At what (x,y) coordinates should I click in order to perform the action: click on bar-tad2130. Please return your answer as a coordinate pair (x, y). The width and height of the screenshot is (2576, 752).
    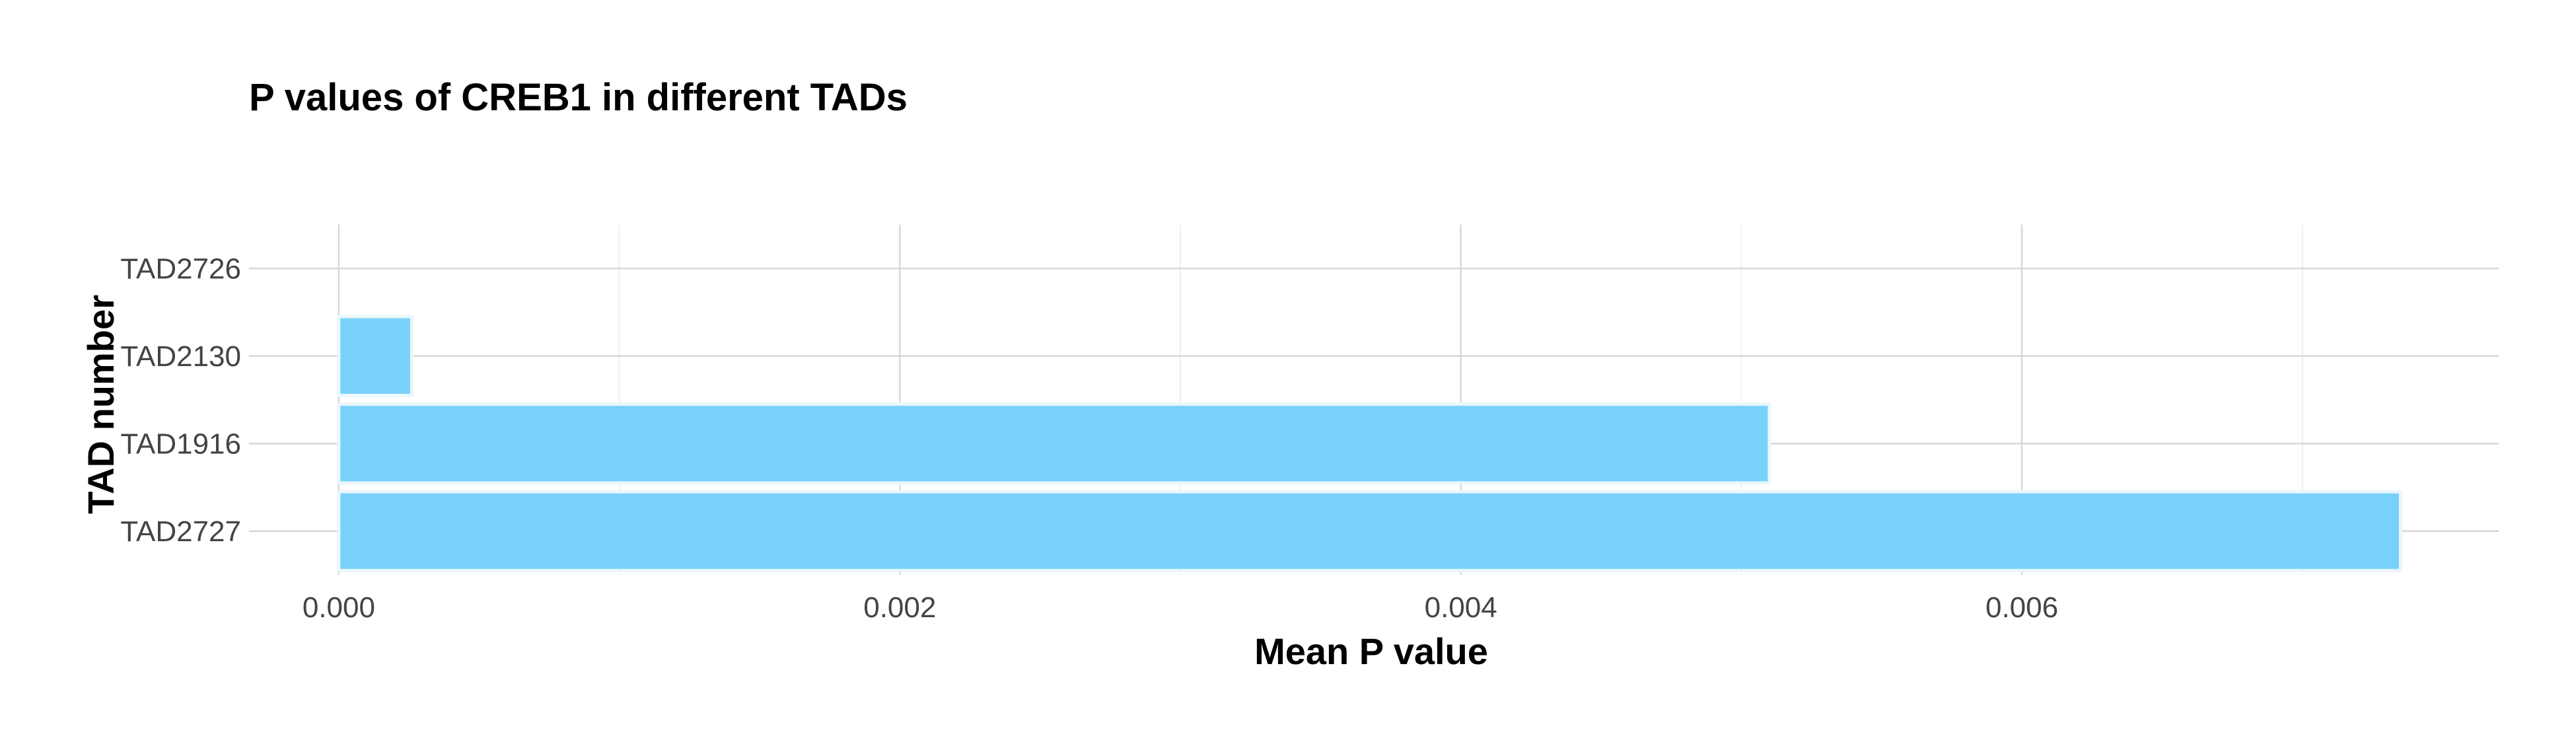
    Looking at the image, I should click on (375, 356).